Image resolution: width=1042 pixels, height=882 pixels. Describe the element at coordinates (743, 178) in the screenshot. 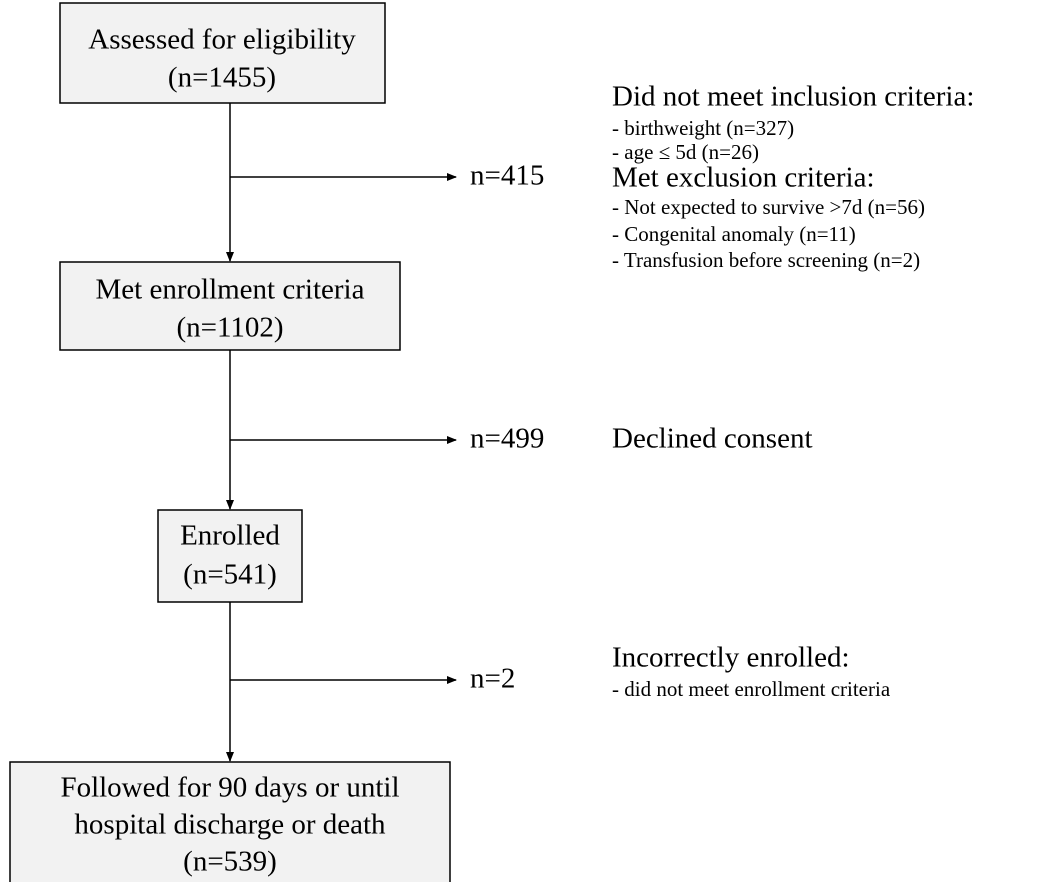

I see `exclusion-note: Met exclusion criteria:` at that location.